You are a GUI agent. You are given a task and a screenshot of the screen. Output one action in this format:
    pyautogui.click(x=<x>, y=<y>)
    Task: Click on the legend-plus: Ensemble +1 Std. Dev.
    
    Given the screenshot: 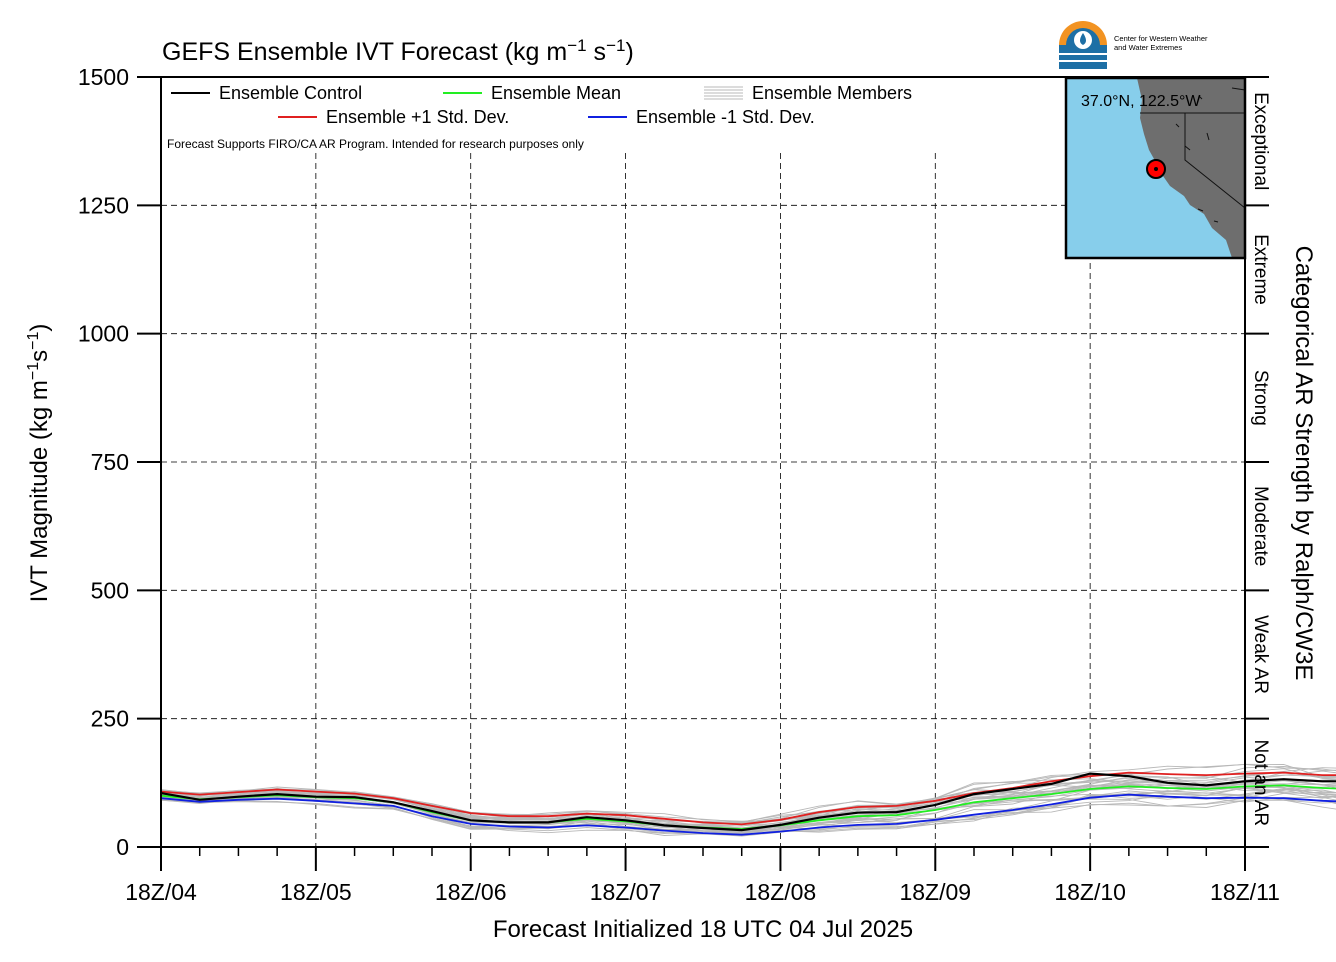 What is the action you would take?
    pyautogui.click(x=417, y=117)
    